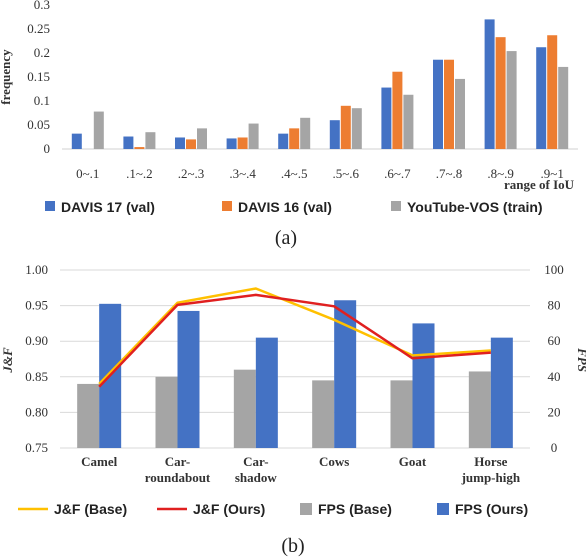 Image resolution: width=586 pixels, height=560 pixels. I want to click on x-tick-label: .8~.9, so click(500, 173).